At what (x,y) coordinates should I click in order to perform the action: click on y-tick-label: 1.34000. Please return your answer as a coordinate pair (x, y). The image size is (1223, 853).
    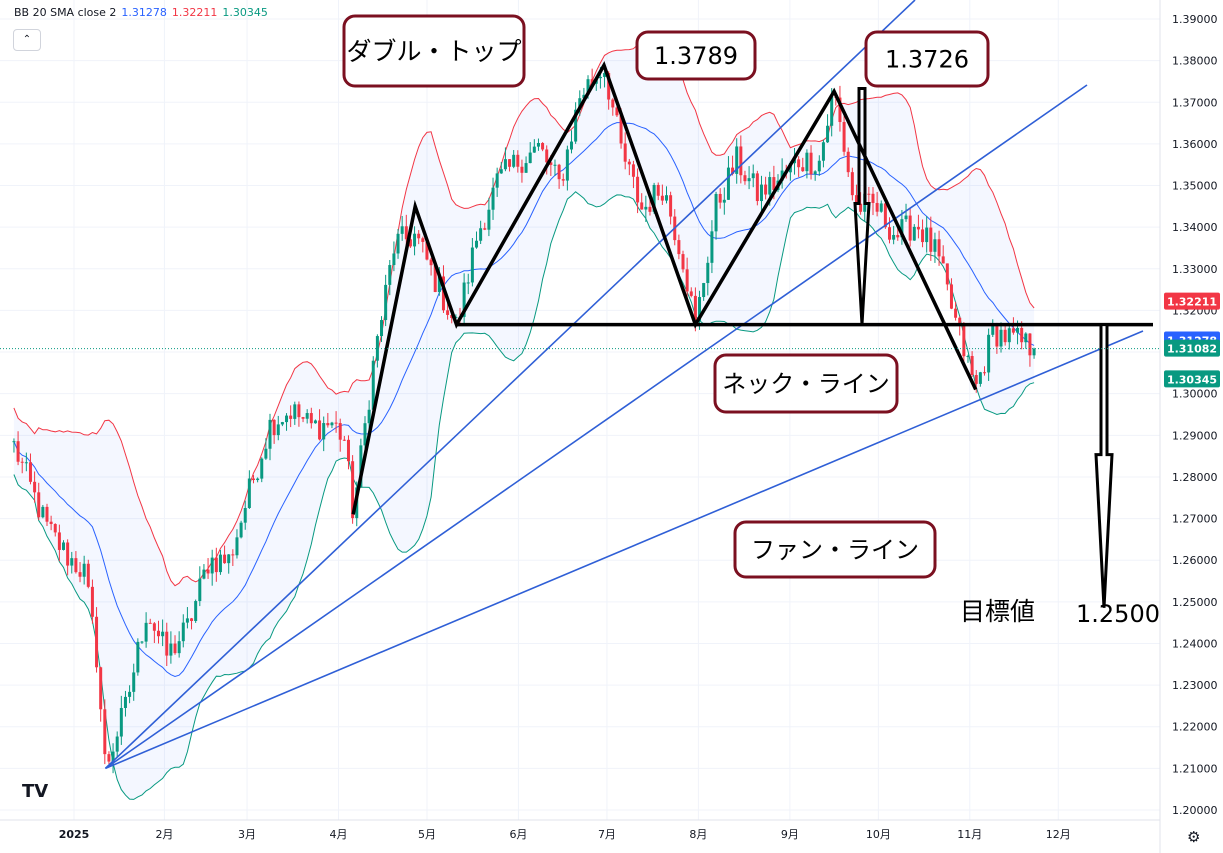
    Looking at the image, I should click on (1195, 227).